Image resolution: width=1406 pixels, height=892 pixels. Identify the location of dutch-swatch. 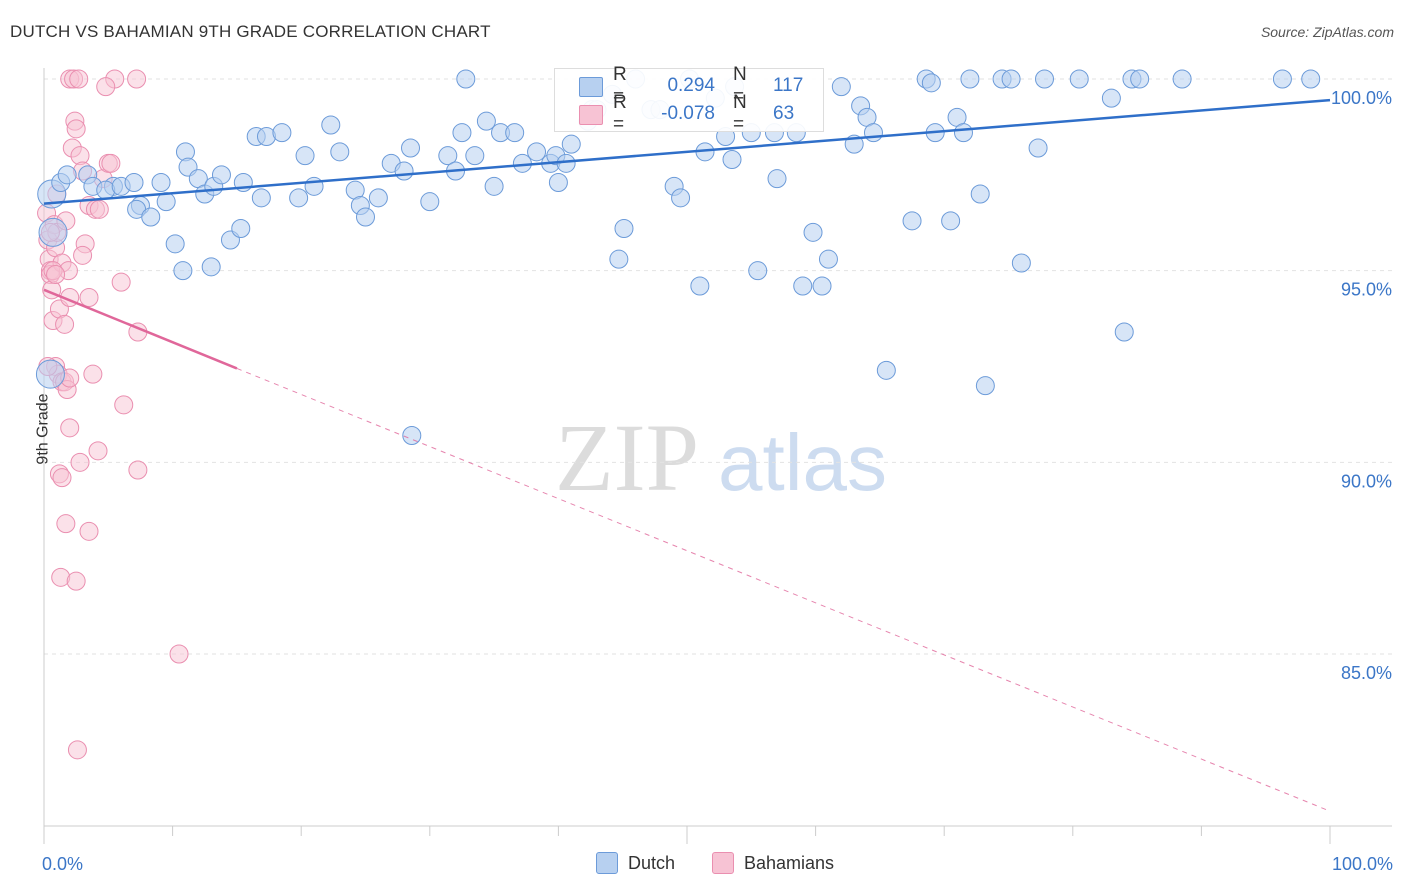
(591, 87).